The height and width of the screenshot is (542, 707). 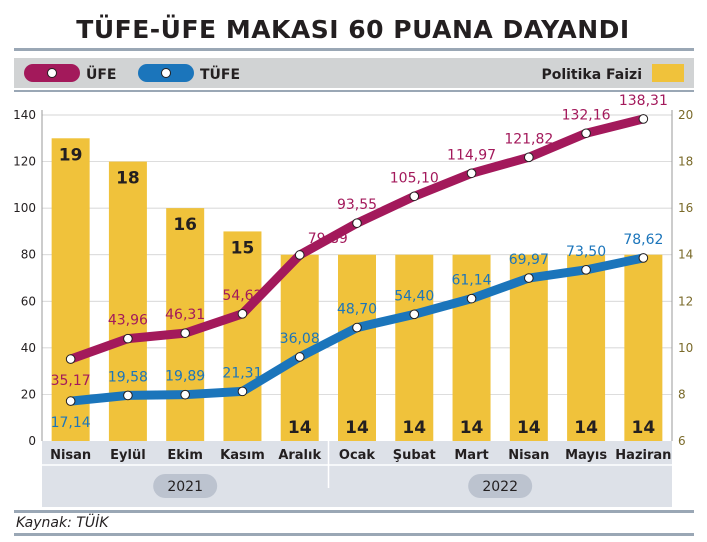 What do you see at coordinates (189, 73) in the screenshot?
I see `legend-item-tufe: TÜFE` at bounding box center [189, 73].